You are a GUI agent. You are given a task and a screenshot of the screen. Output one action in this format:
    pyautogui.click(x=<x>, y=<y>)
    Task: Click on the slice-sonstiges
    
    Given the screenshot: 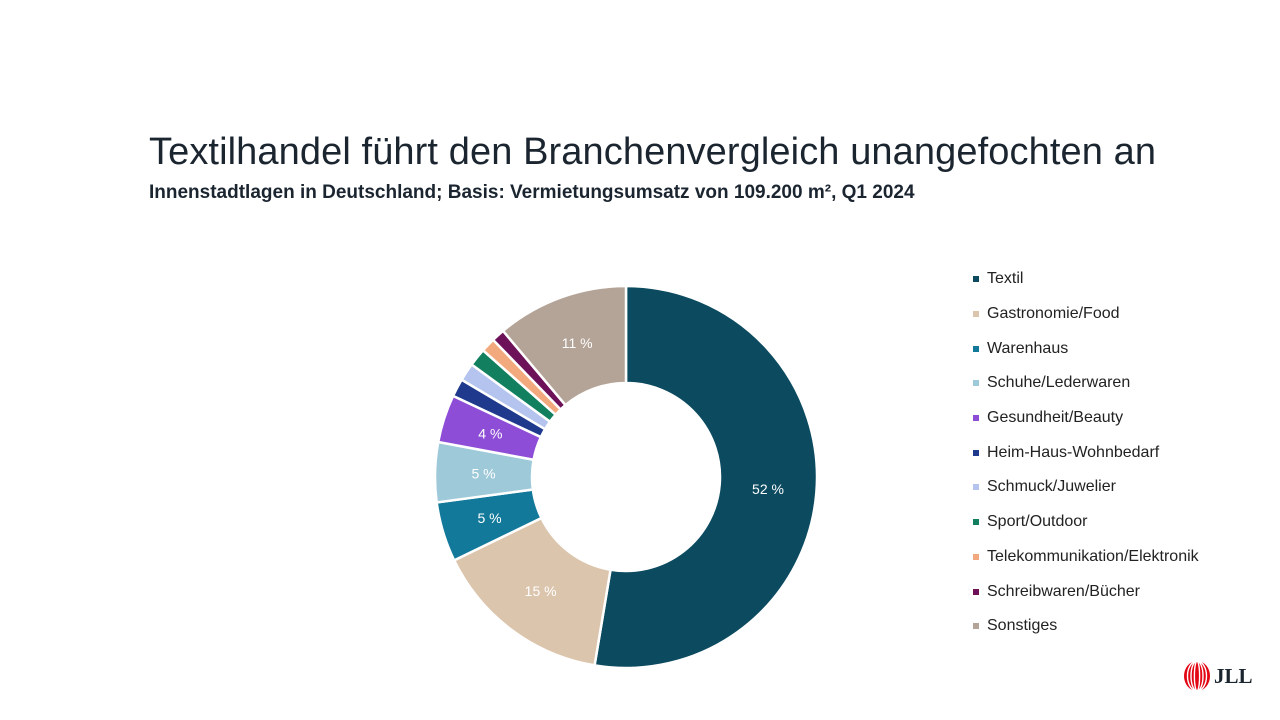 What is the action you would take?
    pyautogui.click(x=564, y=345)
    